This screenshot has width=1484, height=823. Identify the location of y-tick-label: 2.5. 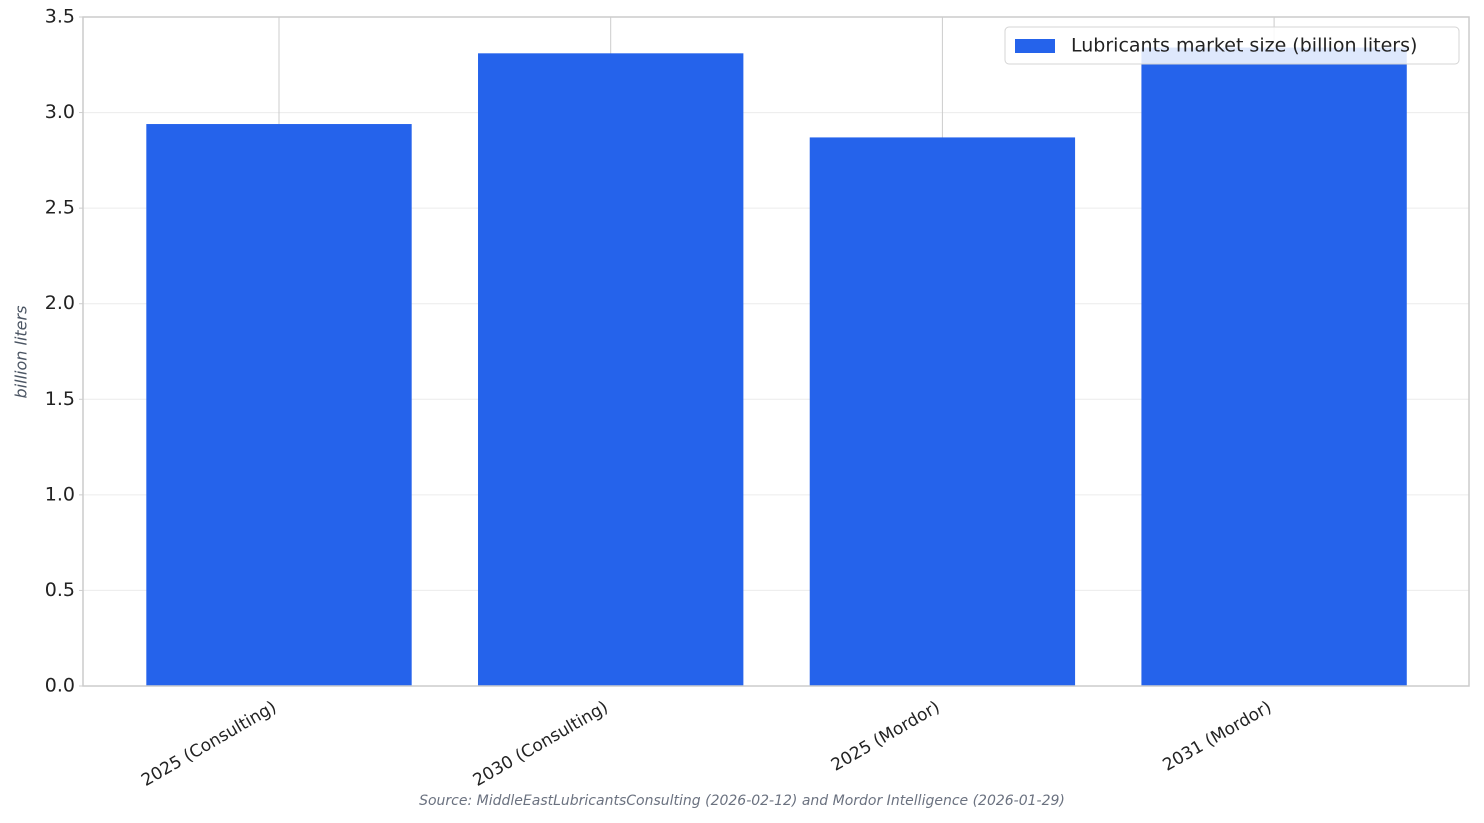
(60, 208).